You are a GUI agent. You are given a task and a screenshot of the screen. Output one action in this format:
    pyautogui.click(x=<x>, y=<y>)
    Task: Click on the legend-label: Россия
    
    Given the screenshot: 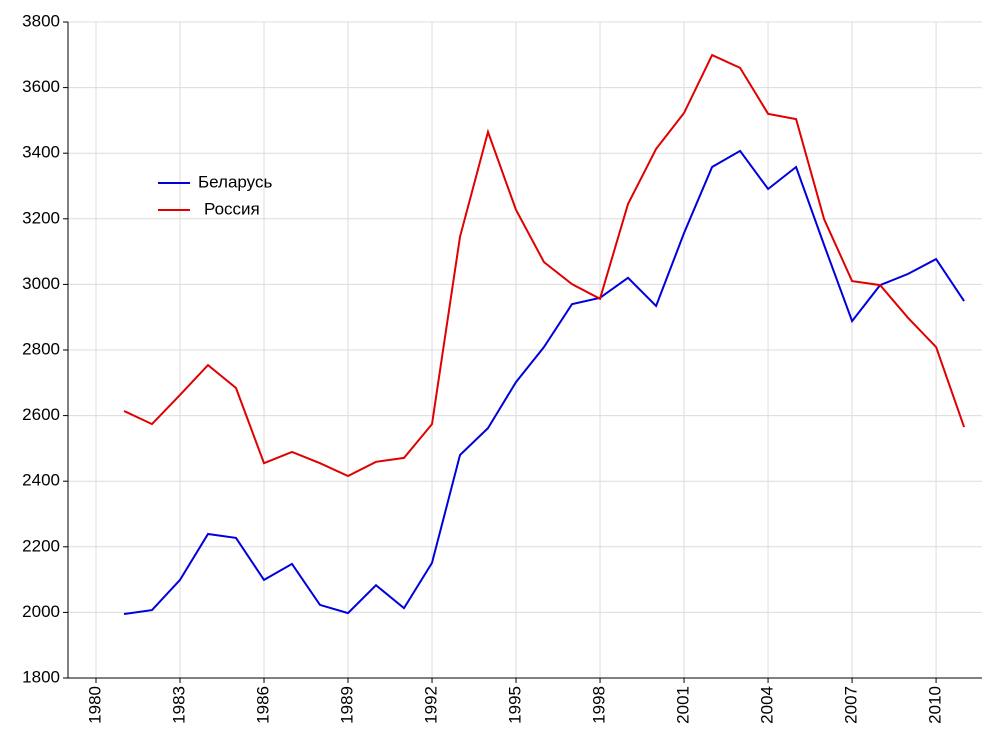 What is the action you would take?
    pyautogui.click(x=232, y=208)
    